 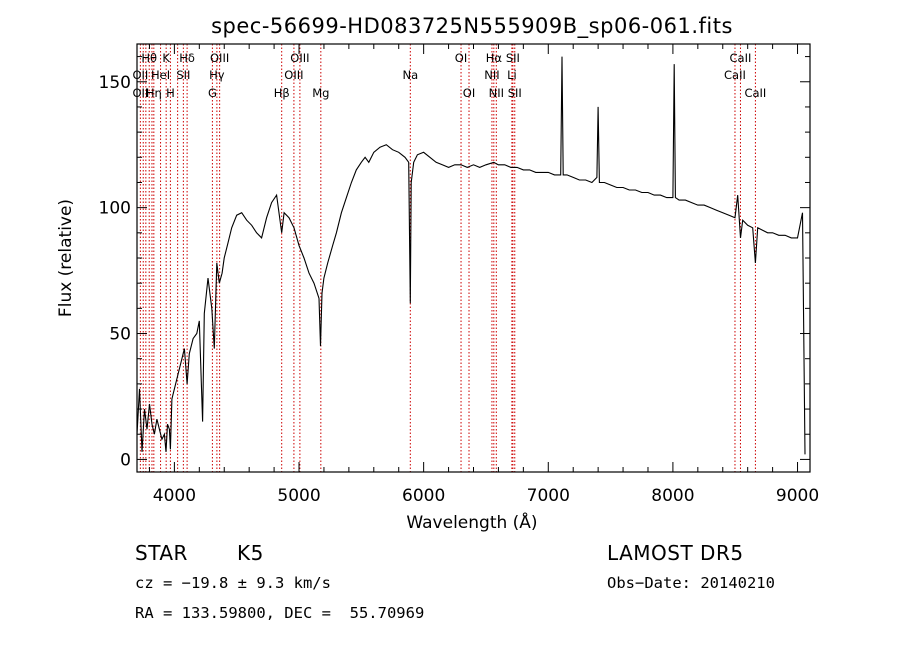 What do you see at coordinates (494, 58) in the screenshot?
I see `line-label: Hα` at bounding box center [494, 58].